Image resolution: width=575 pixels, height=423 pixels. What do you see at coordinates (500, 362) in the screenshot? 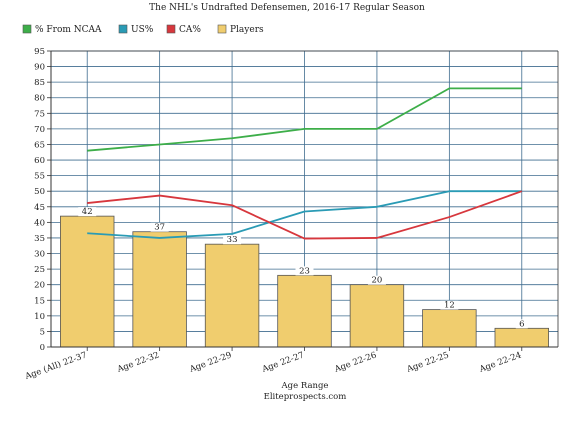
I see `x-tick-label: Age 22-24` at bounding box center [500, 362].